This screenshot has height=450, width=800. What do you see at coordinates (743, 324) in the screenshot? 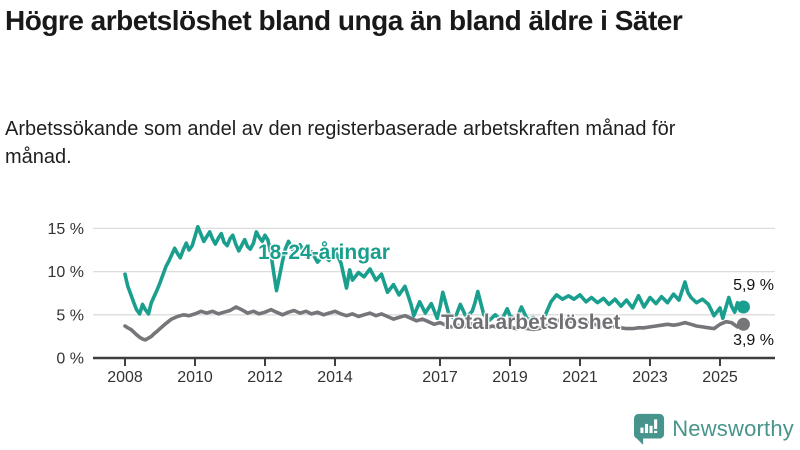
I see `series-end-dot-total` at bounding box center [743, 324].